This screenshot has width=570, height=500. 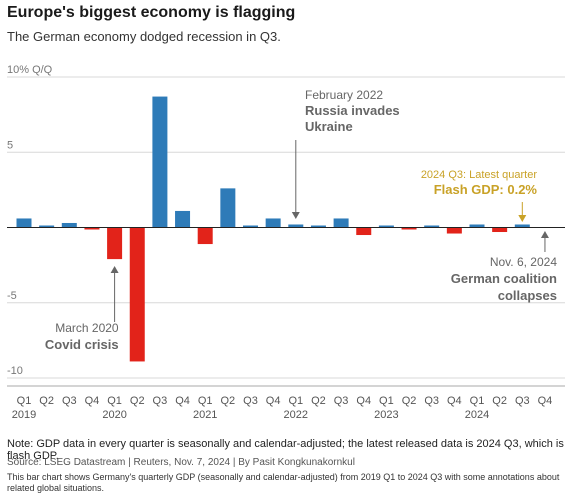 What do you see at coordinates (386, 415) in the screenshot?
I see `year-label: 2023` at bounding box center [386, 415].